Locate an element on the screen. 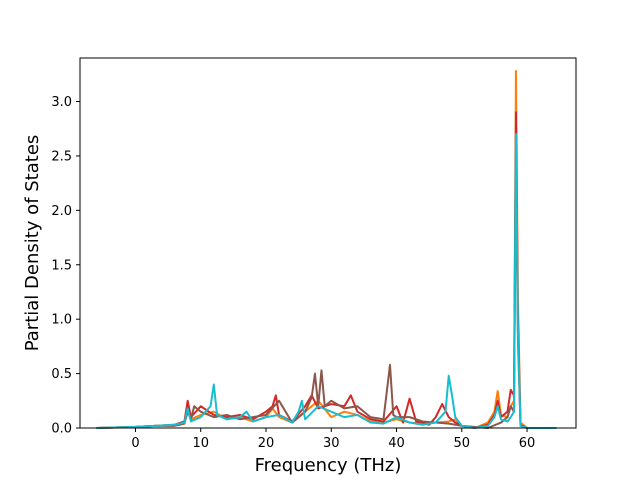 This screenshot has height=480, width=640. y-tick-label: 0.5 is located at coordinates (61, 374).